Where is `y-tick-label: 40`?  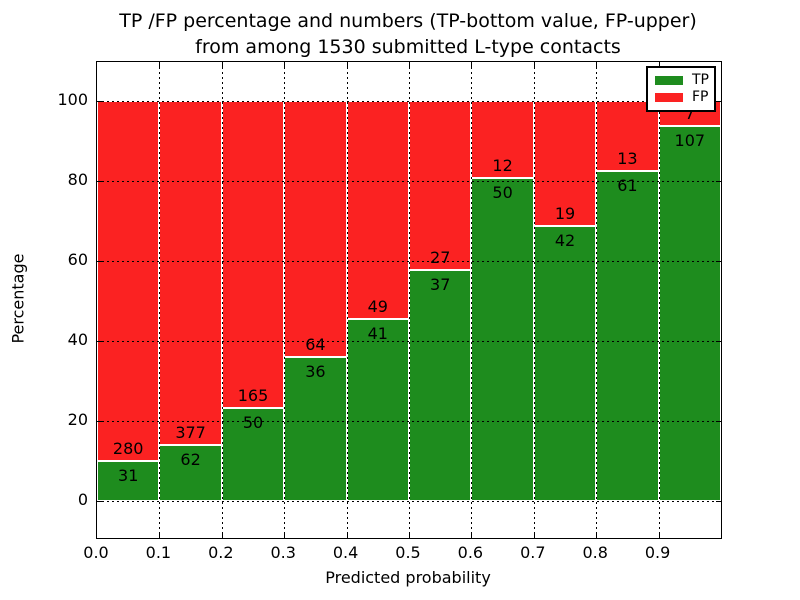
y-tick-label: 40 is located at coordinates (77, 339).